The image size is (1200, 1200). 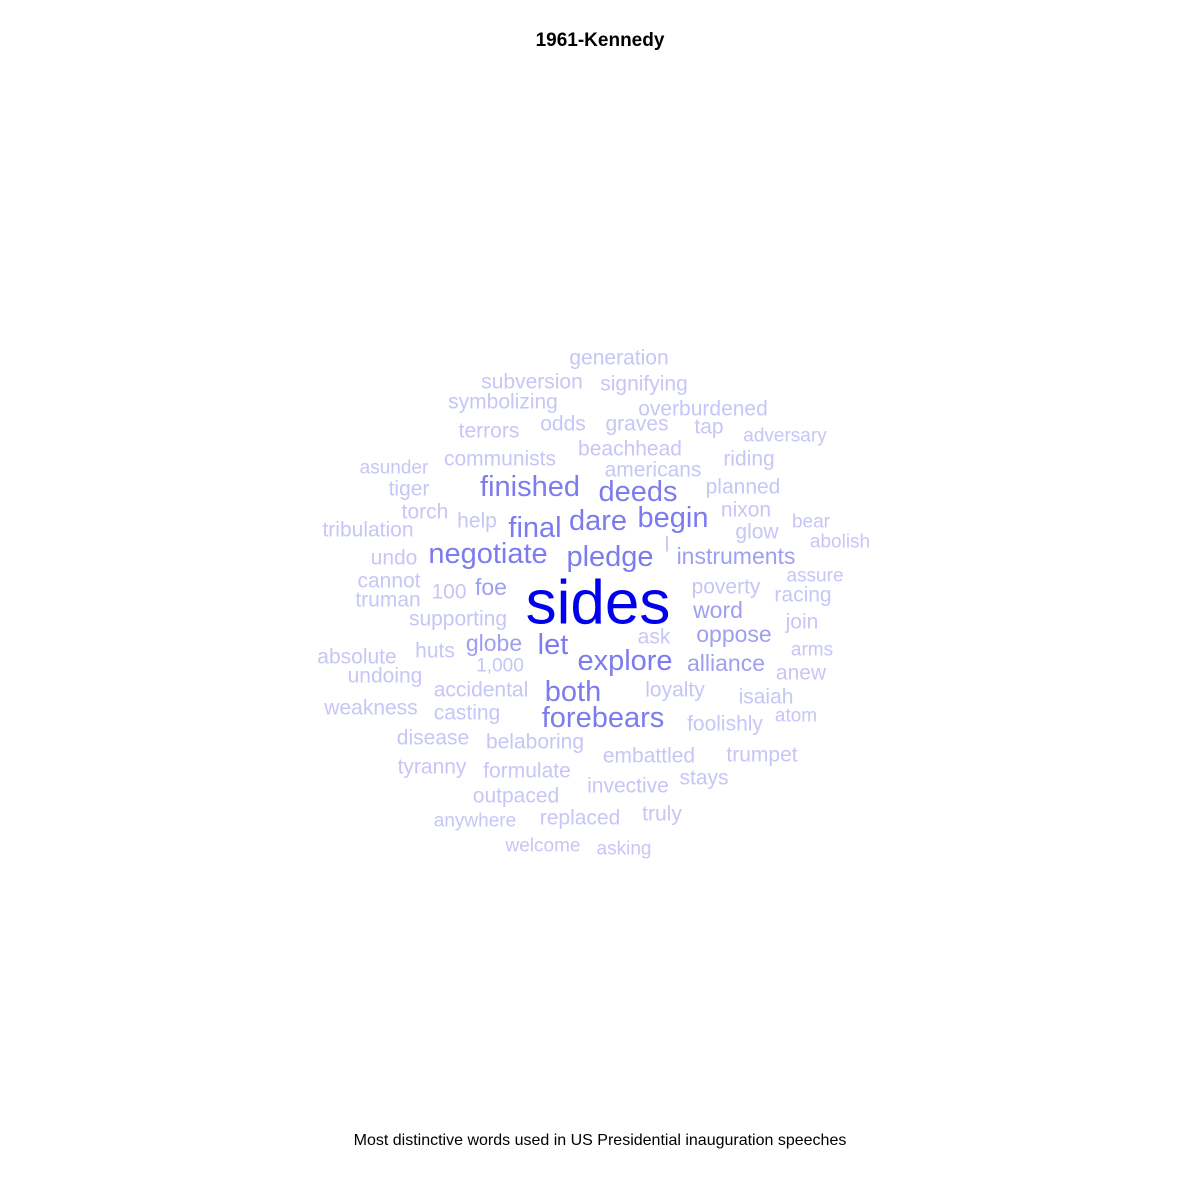 What do you see at coordinates (743, 487) in the screenshot?
I see `word-planned: planned` at bounding box center [743, 487].